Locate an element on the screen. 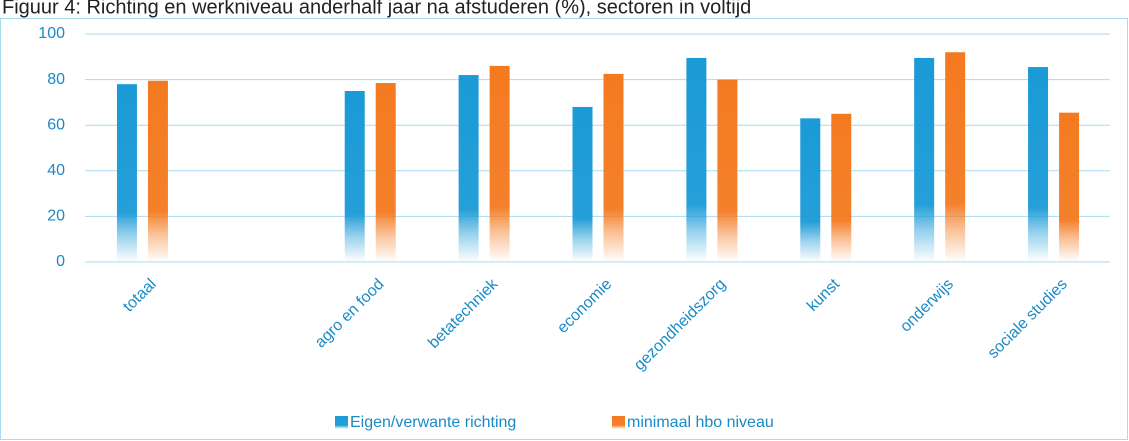 The image size is (1129, 441). y-tick-label: 20 is located at coordinates (56, 216).